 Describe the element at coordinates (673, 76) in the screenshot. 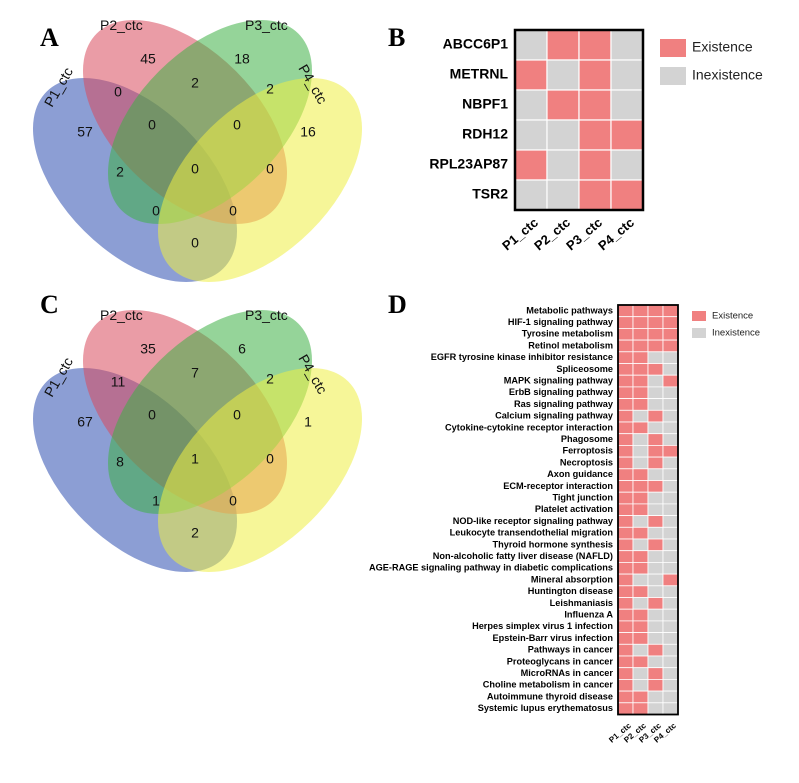

I see `heatmap-b-legend-swatch` at that location.